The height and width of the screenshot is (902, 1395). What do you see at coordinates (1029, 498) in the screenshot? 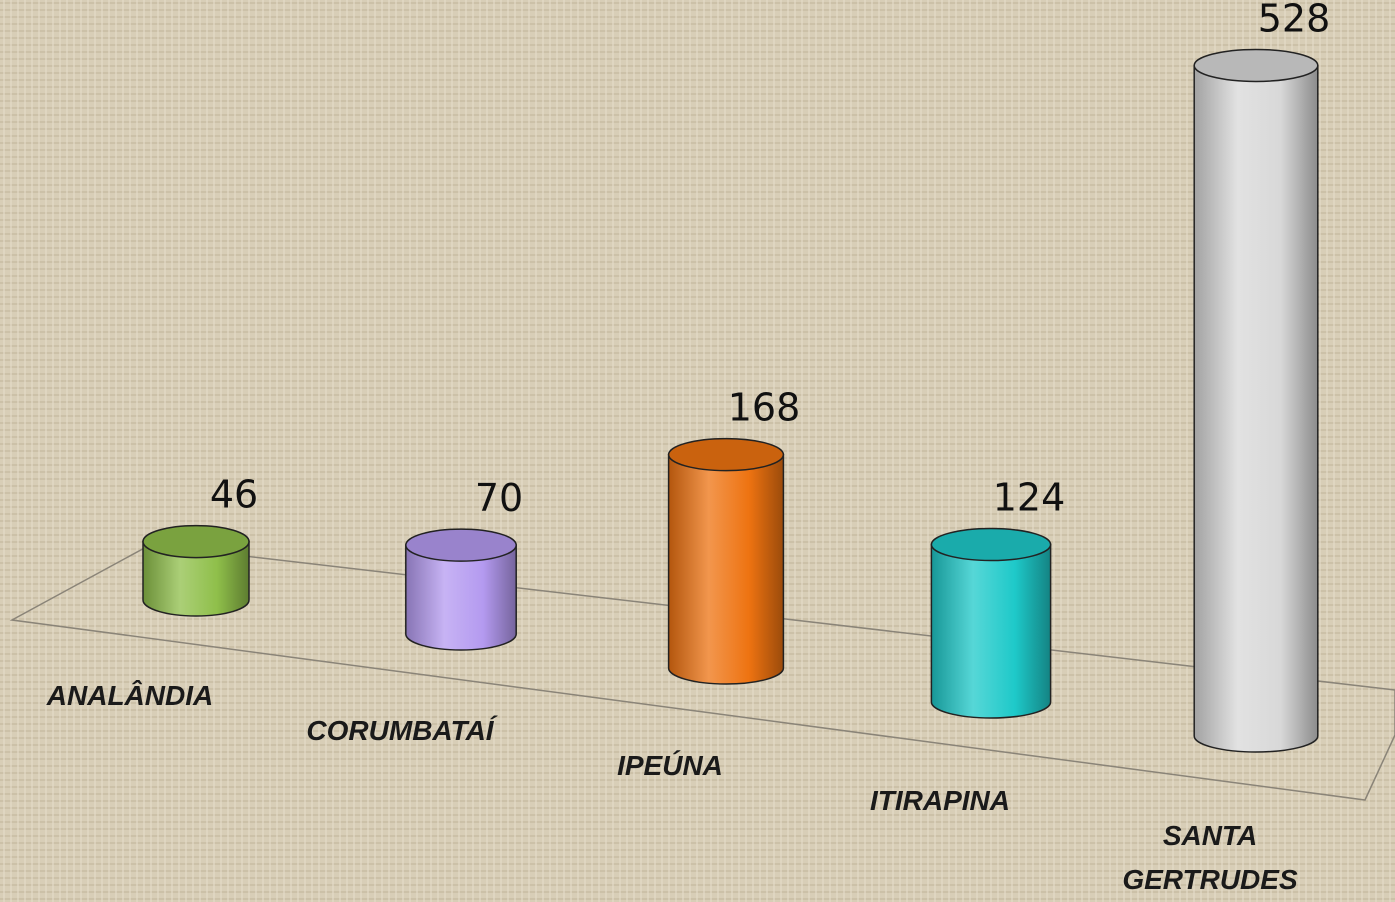
I see `value-label: 124` at bounding box center [1029, 498].